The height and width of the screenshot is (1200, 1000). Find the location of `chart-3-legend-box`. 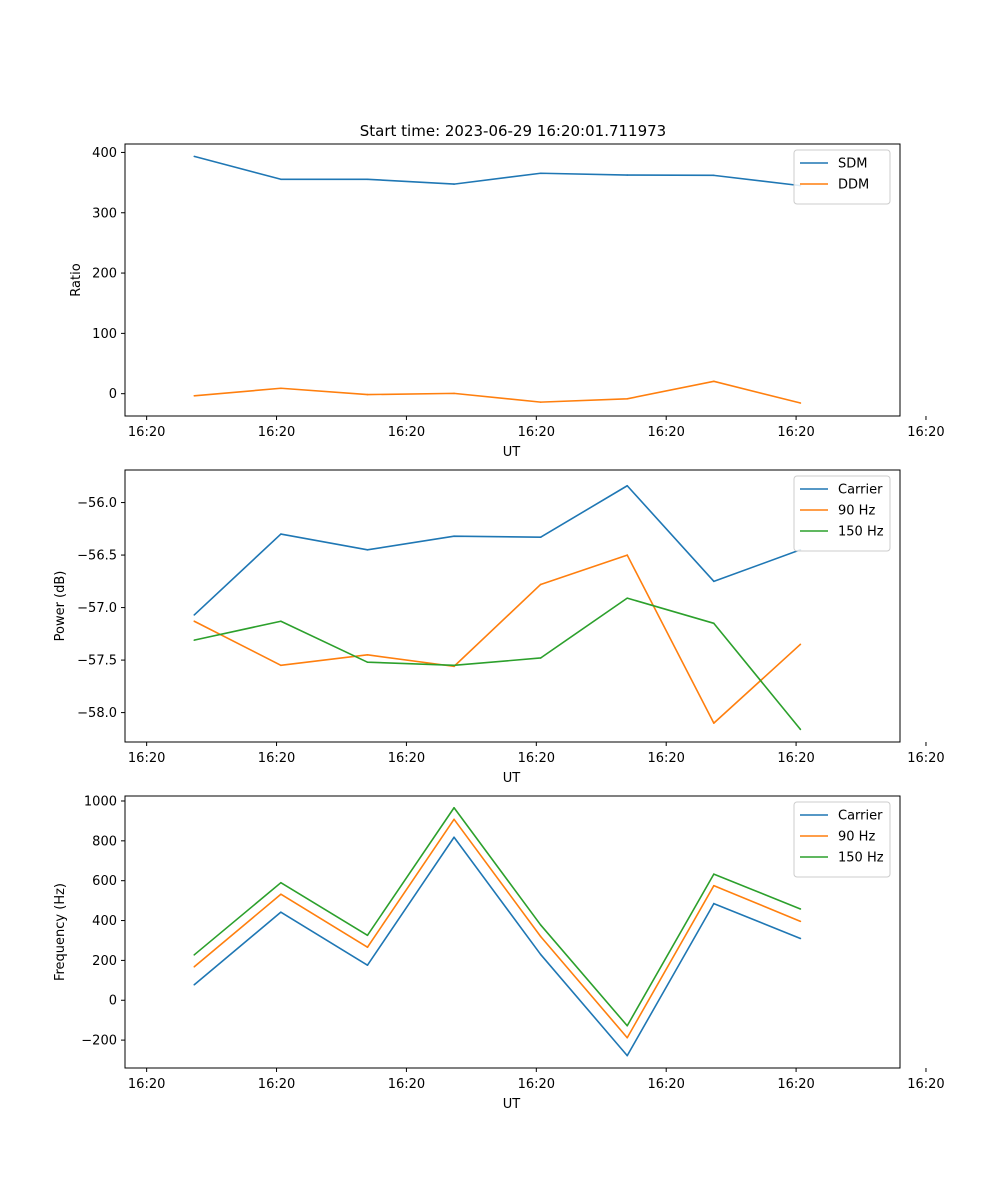

chart-3-legend-box is located at coordinates (842, 839).